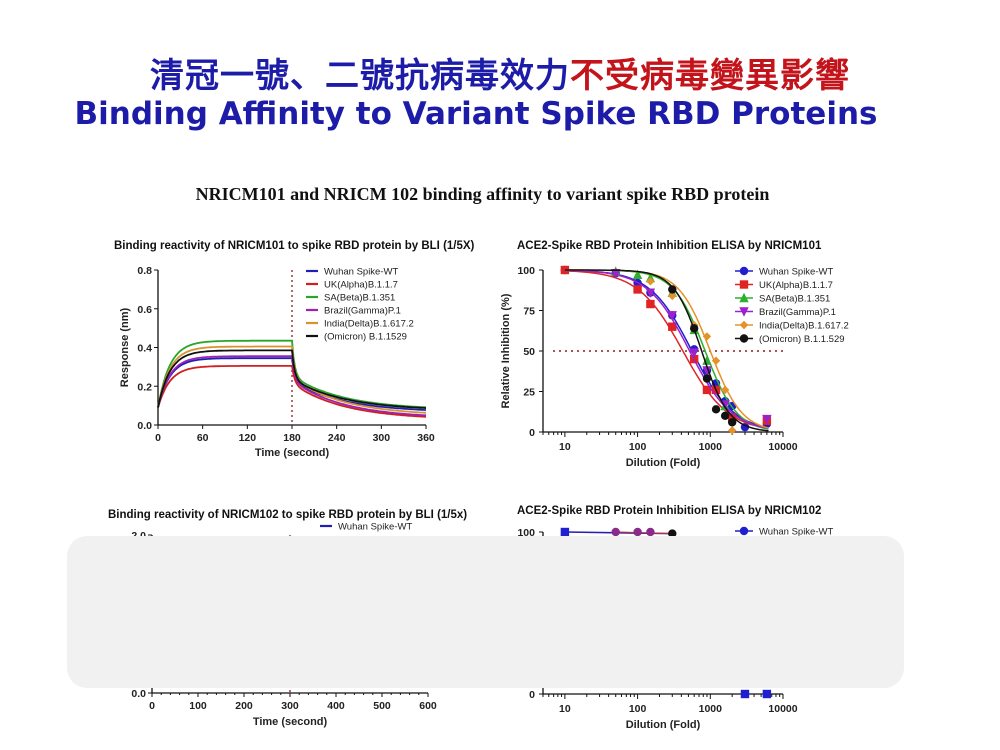 The image size is (1000, 750). Describe the element at coordinates (292, 438) in the screenshot. I see `x-tick-label: 180` at that location.